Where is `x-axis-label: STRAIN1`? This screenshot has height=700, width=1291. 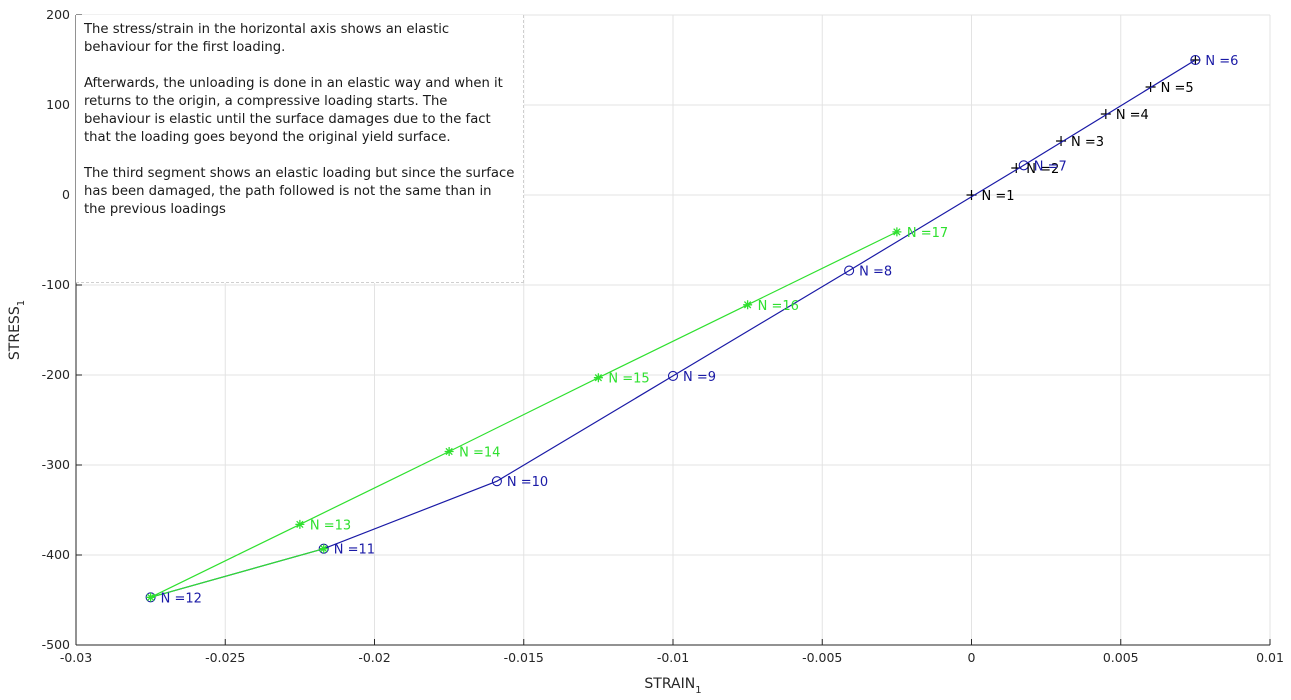
x-axis-label: STRAIN1 is located at coordinates (672, 686).